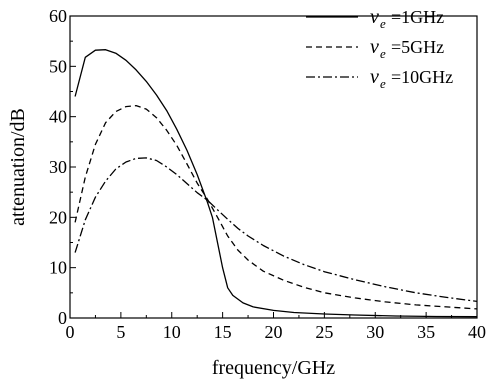 The width and height of the screenshot is (493, 385). Describe the element at coordinates (58, 217) in the screenshot. I see `y-tick-label: 20` at that location.